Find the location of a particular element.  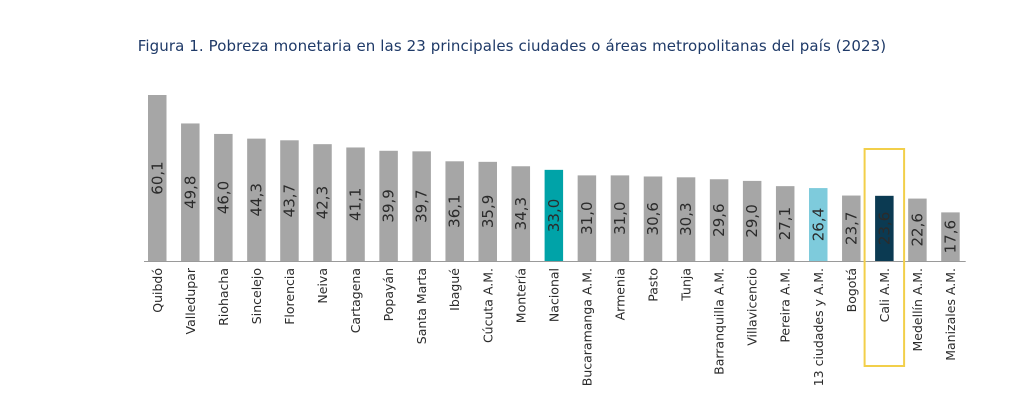

value-label-13-ciudades-y-a-m: 26,4 is located at coordinates (818, 224).